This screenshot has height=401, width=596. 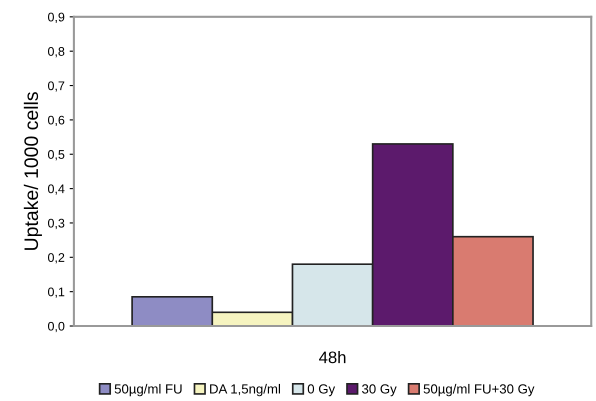 I want to click on y-tick-label: 0,0, so click(x=56, y=327).